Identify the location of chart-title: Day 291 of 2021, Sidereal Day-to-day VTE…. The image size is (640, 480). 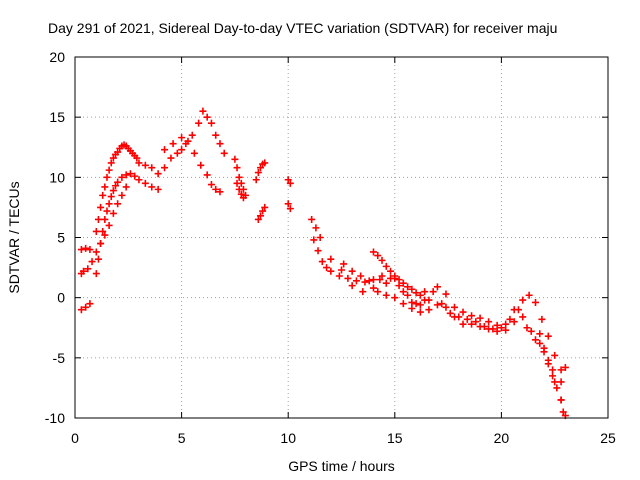
(302, 28).